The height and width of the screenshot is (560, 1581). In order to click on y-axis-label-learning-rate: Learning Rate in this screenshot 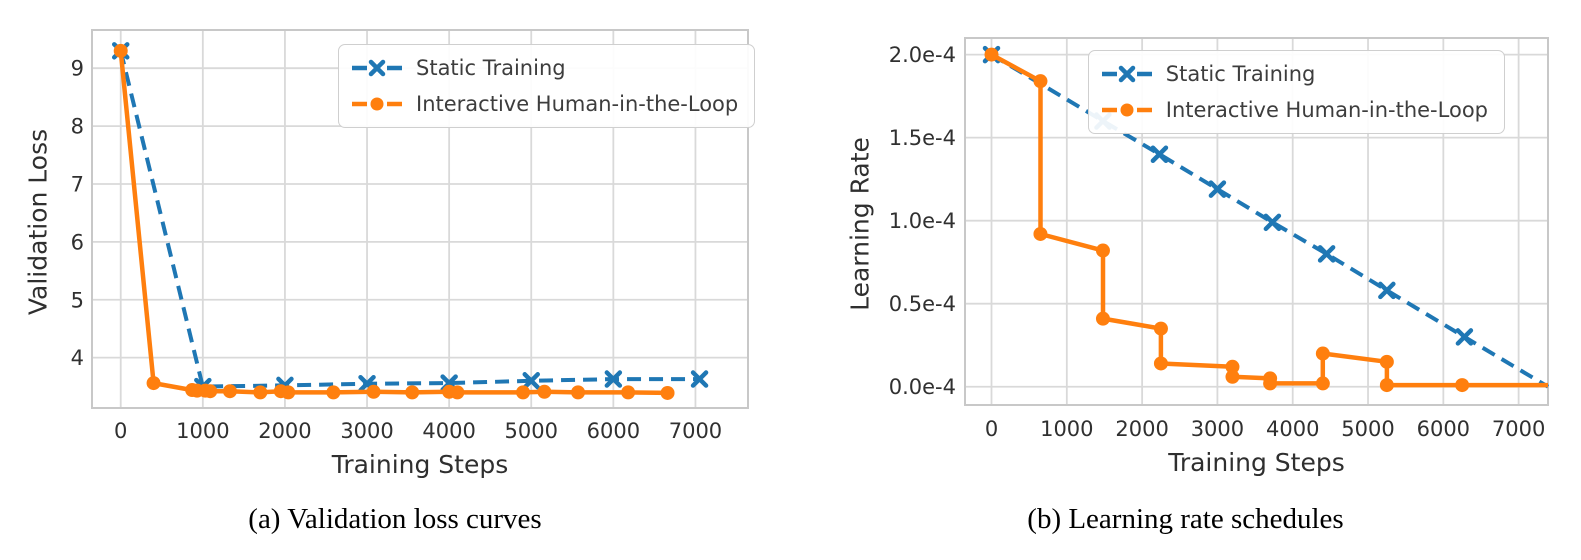, I will do `click(860, 224)`.